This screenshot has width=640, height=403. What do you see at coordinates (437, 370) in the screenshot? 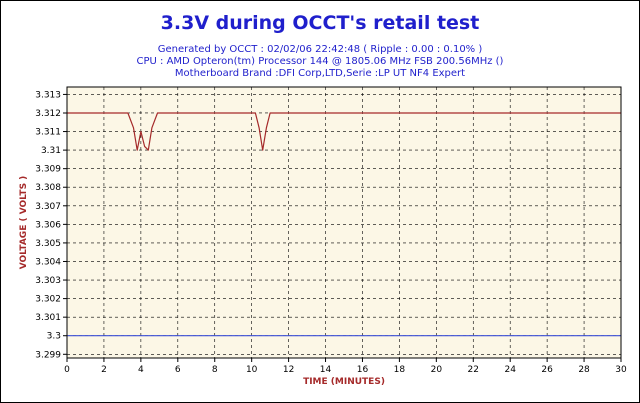
I see `x-tick-label: 20` at bounding box center [437, 370].